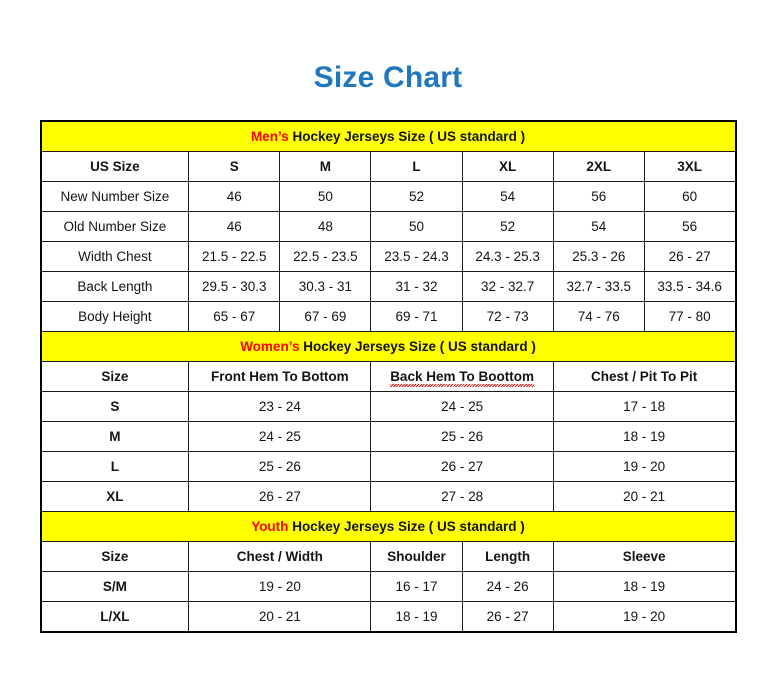 This screenshot has height=692, width=776. What do you see at coordinates (507, 256) in the screenshot?
I see `mens-cell: 24.3 - 25.3` at bounding box center [507, 256].